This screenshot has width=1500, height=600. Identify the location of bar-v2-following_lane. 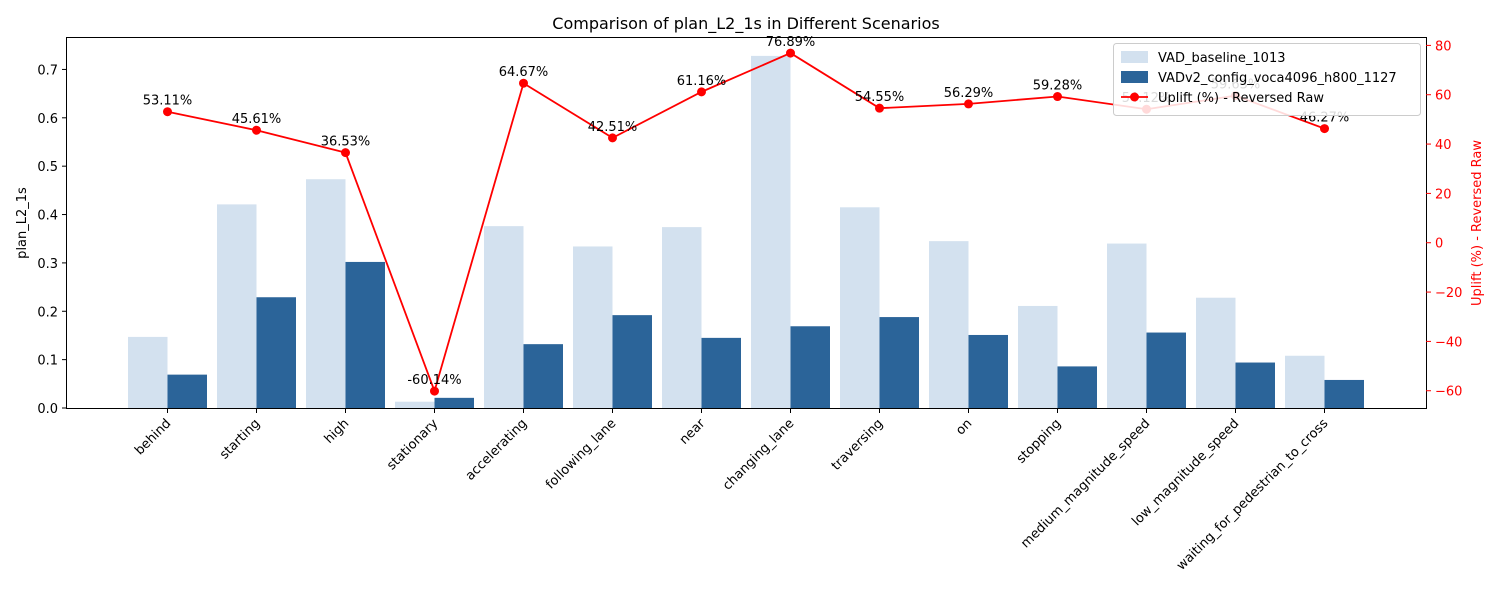
(632, 361).